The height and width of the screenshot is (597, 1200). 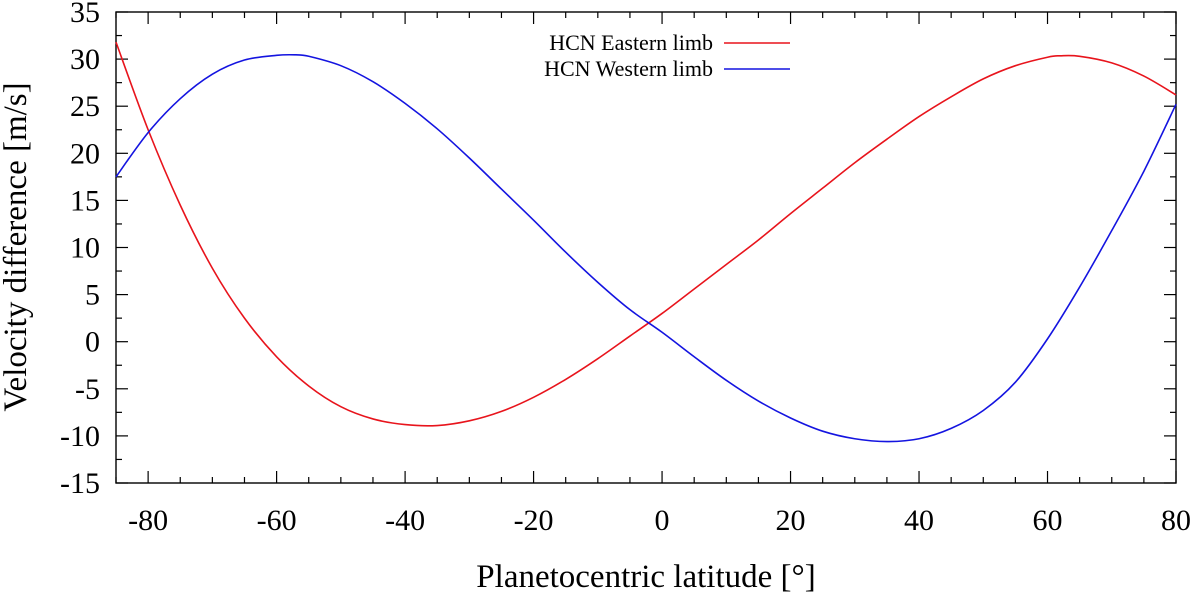 What do you see at coordinates (645, 577) in the screenshot?
I see `x-axis-title: Planetocentric latitude [°]` at bounding box center [645, 577].